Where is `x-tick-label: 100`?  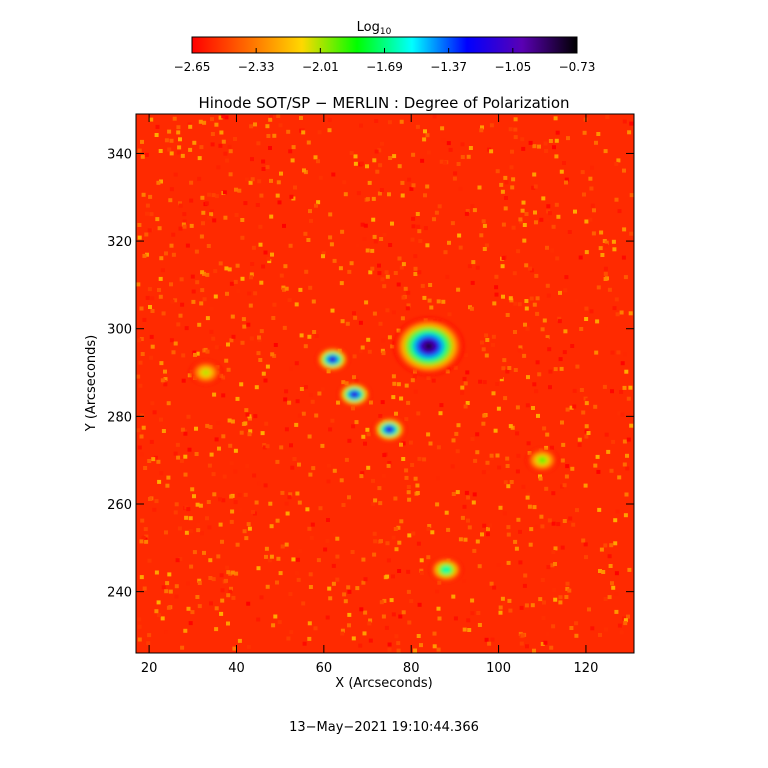
x-tick-label: 100 is located at coordinates (498, 668).